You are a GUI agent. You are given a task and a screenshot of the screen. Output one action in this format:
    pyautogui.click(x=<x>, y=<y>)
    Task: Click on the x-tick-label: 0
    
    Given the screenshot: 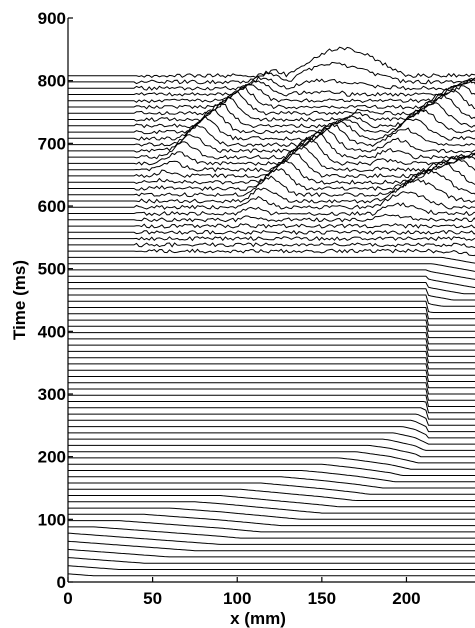 What is the action you would take?
    pyautogui.click(x=67, y=598)
    